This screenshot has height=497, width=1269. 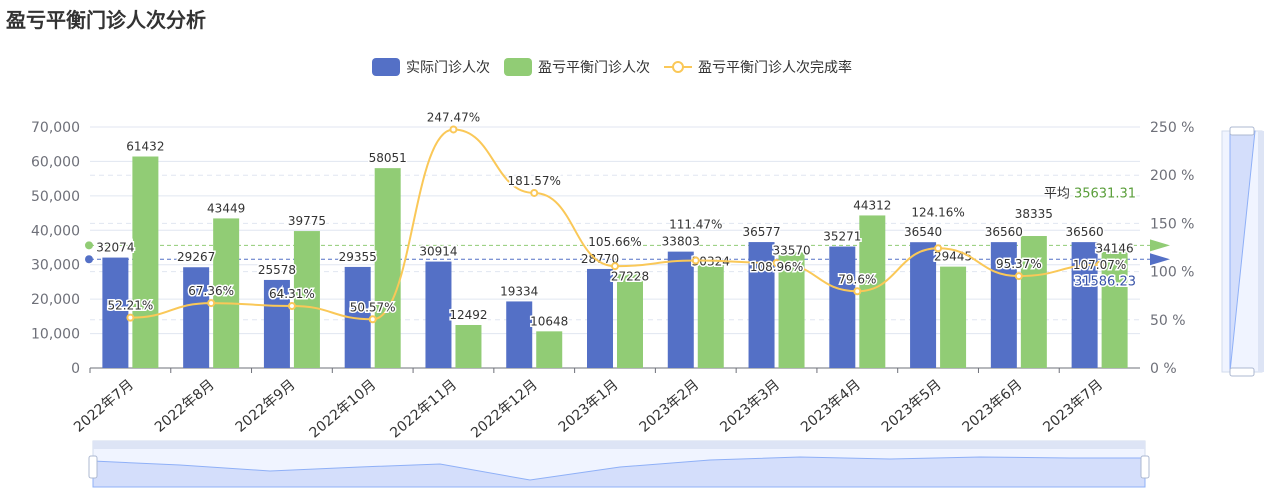 I want to click on bar-data-label: 25578, so click(x=277, y=270).